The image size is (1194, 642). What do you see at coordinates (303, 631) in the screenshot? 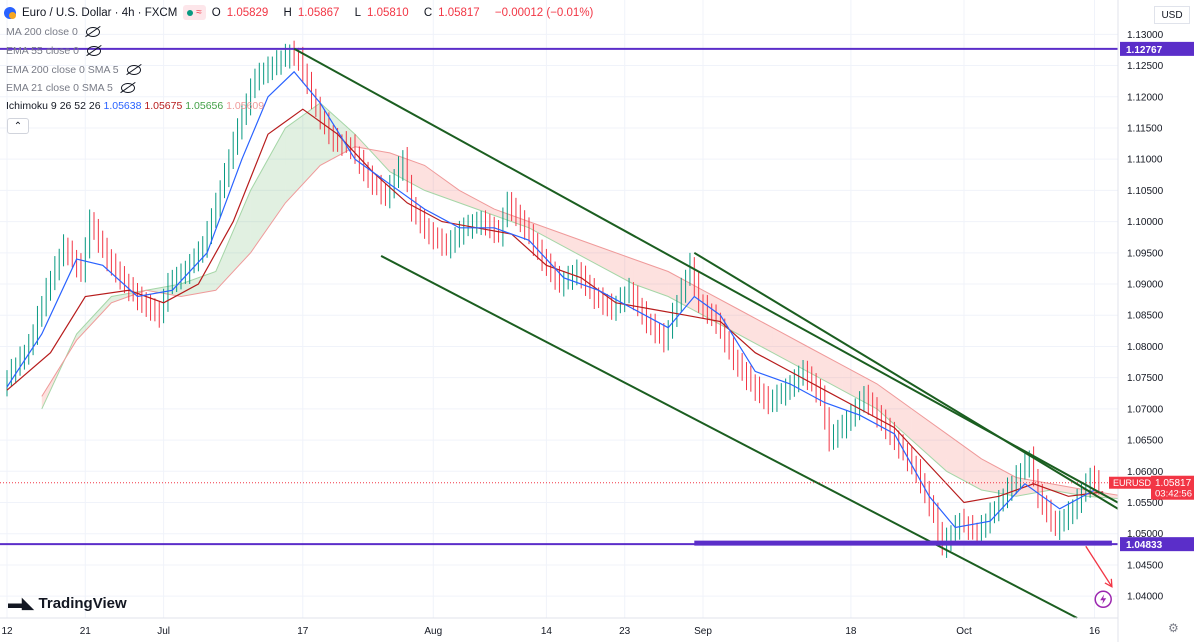
I see `x-tick-label: 17` at bounding box center [303, 631].